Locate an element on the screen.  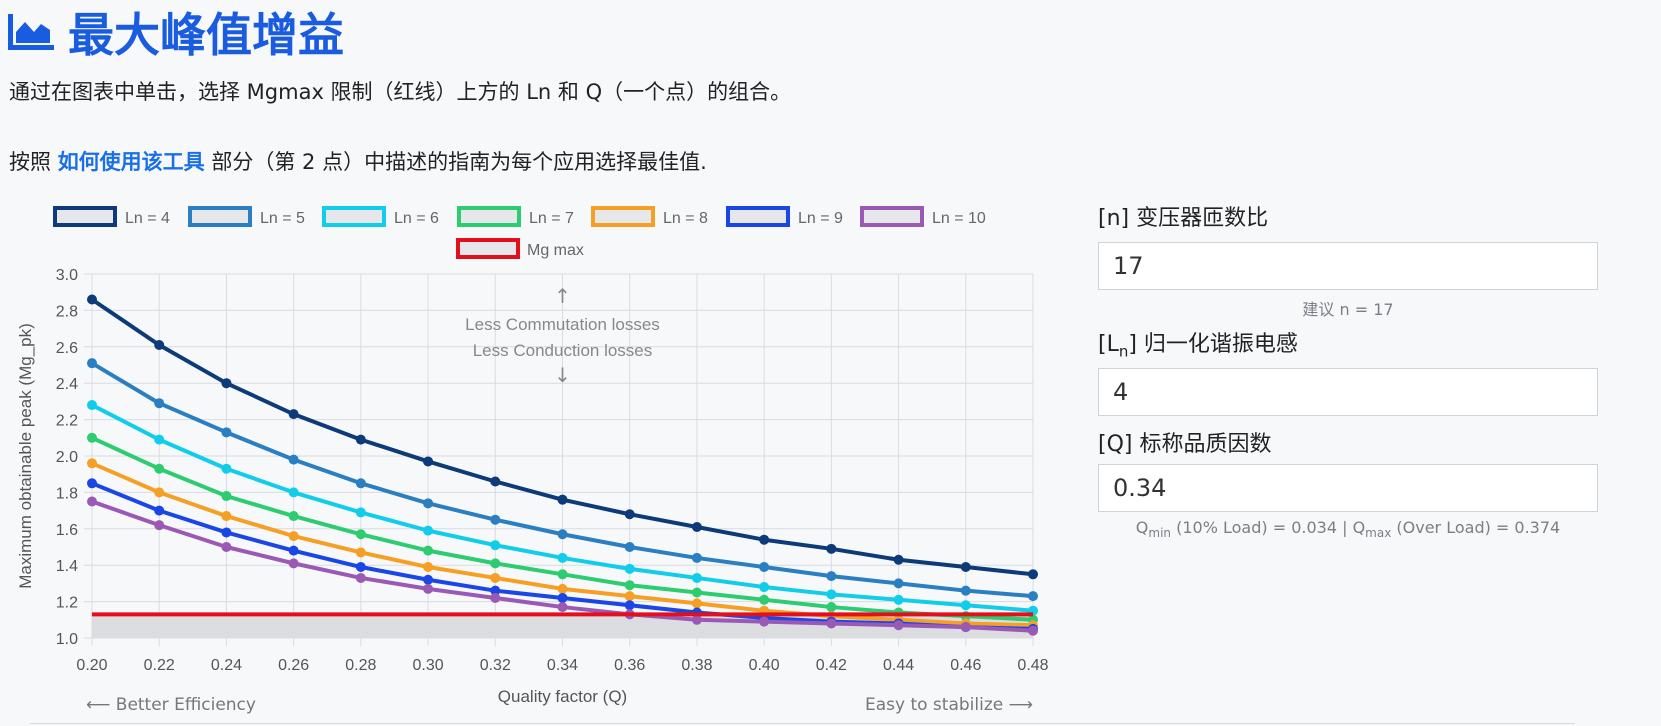
y-tick-label: 2.2 is located at coordinates (67, 421).